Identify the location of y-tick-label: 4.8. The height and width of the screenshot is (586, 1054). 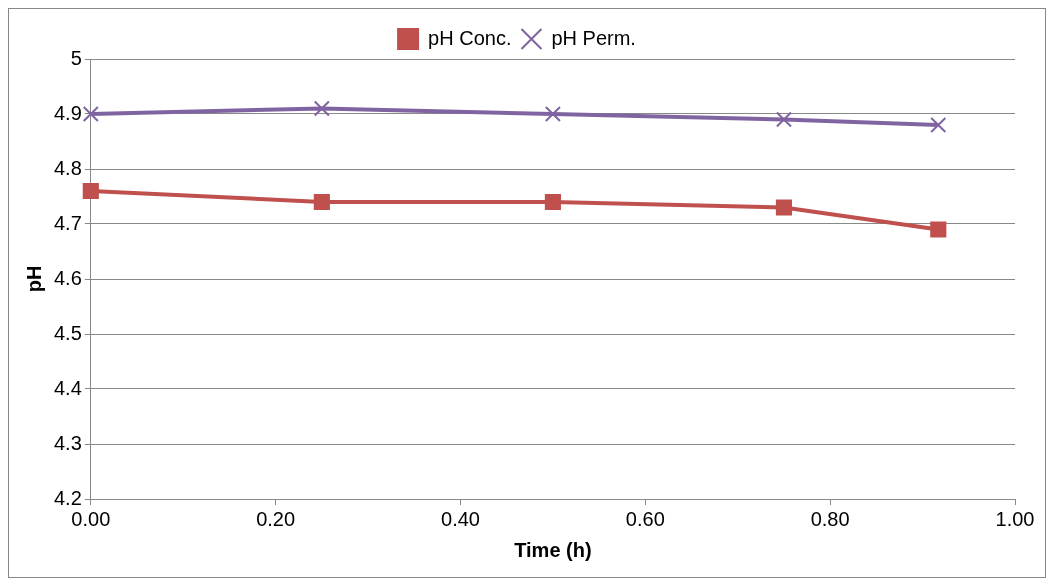
(67, 167).